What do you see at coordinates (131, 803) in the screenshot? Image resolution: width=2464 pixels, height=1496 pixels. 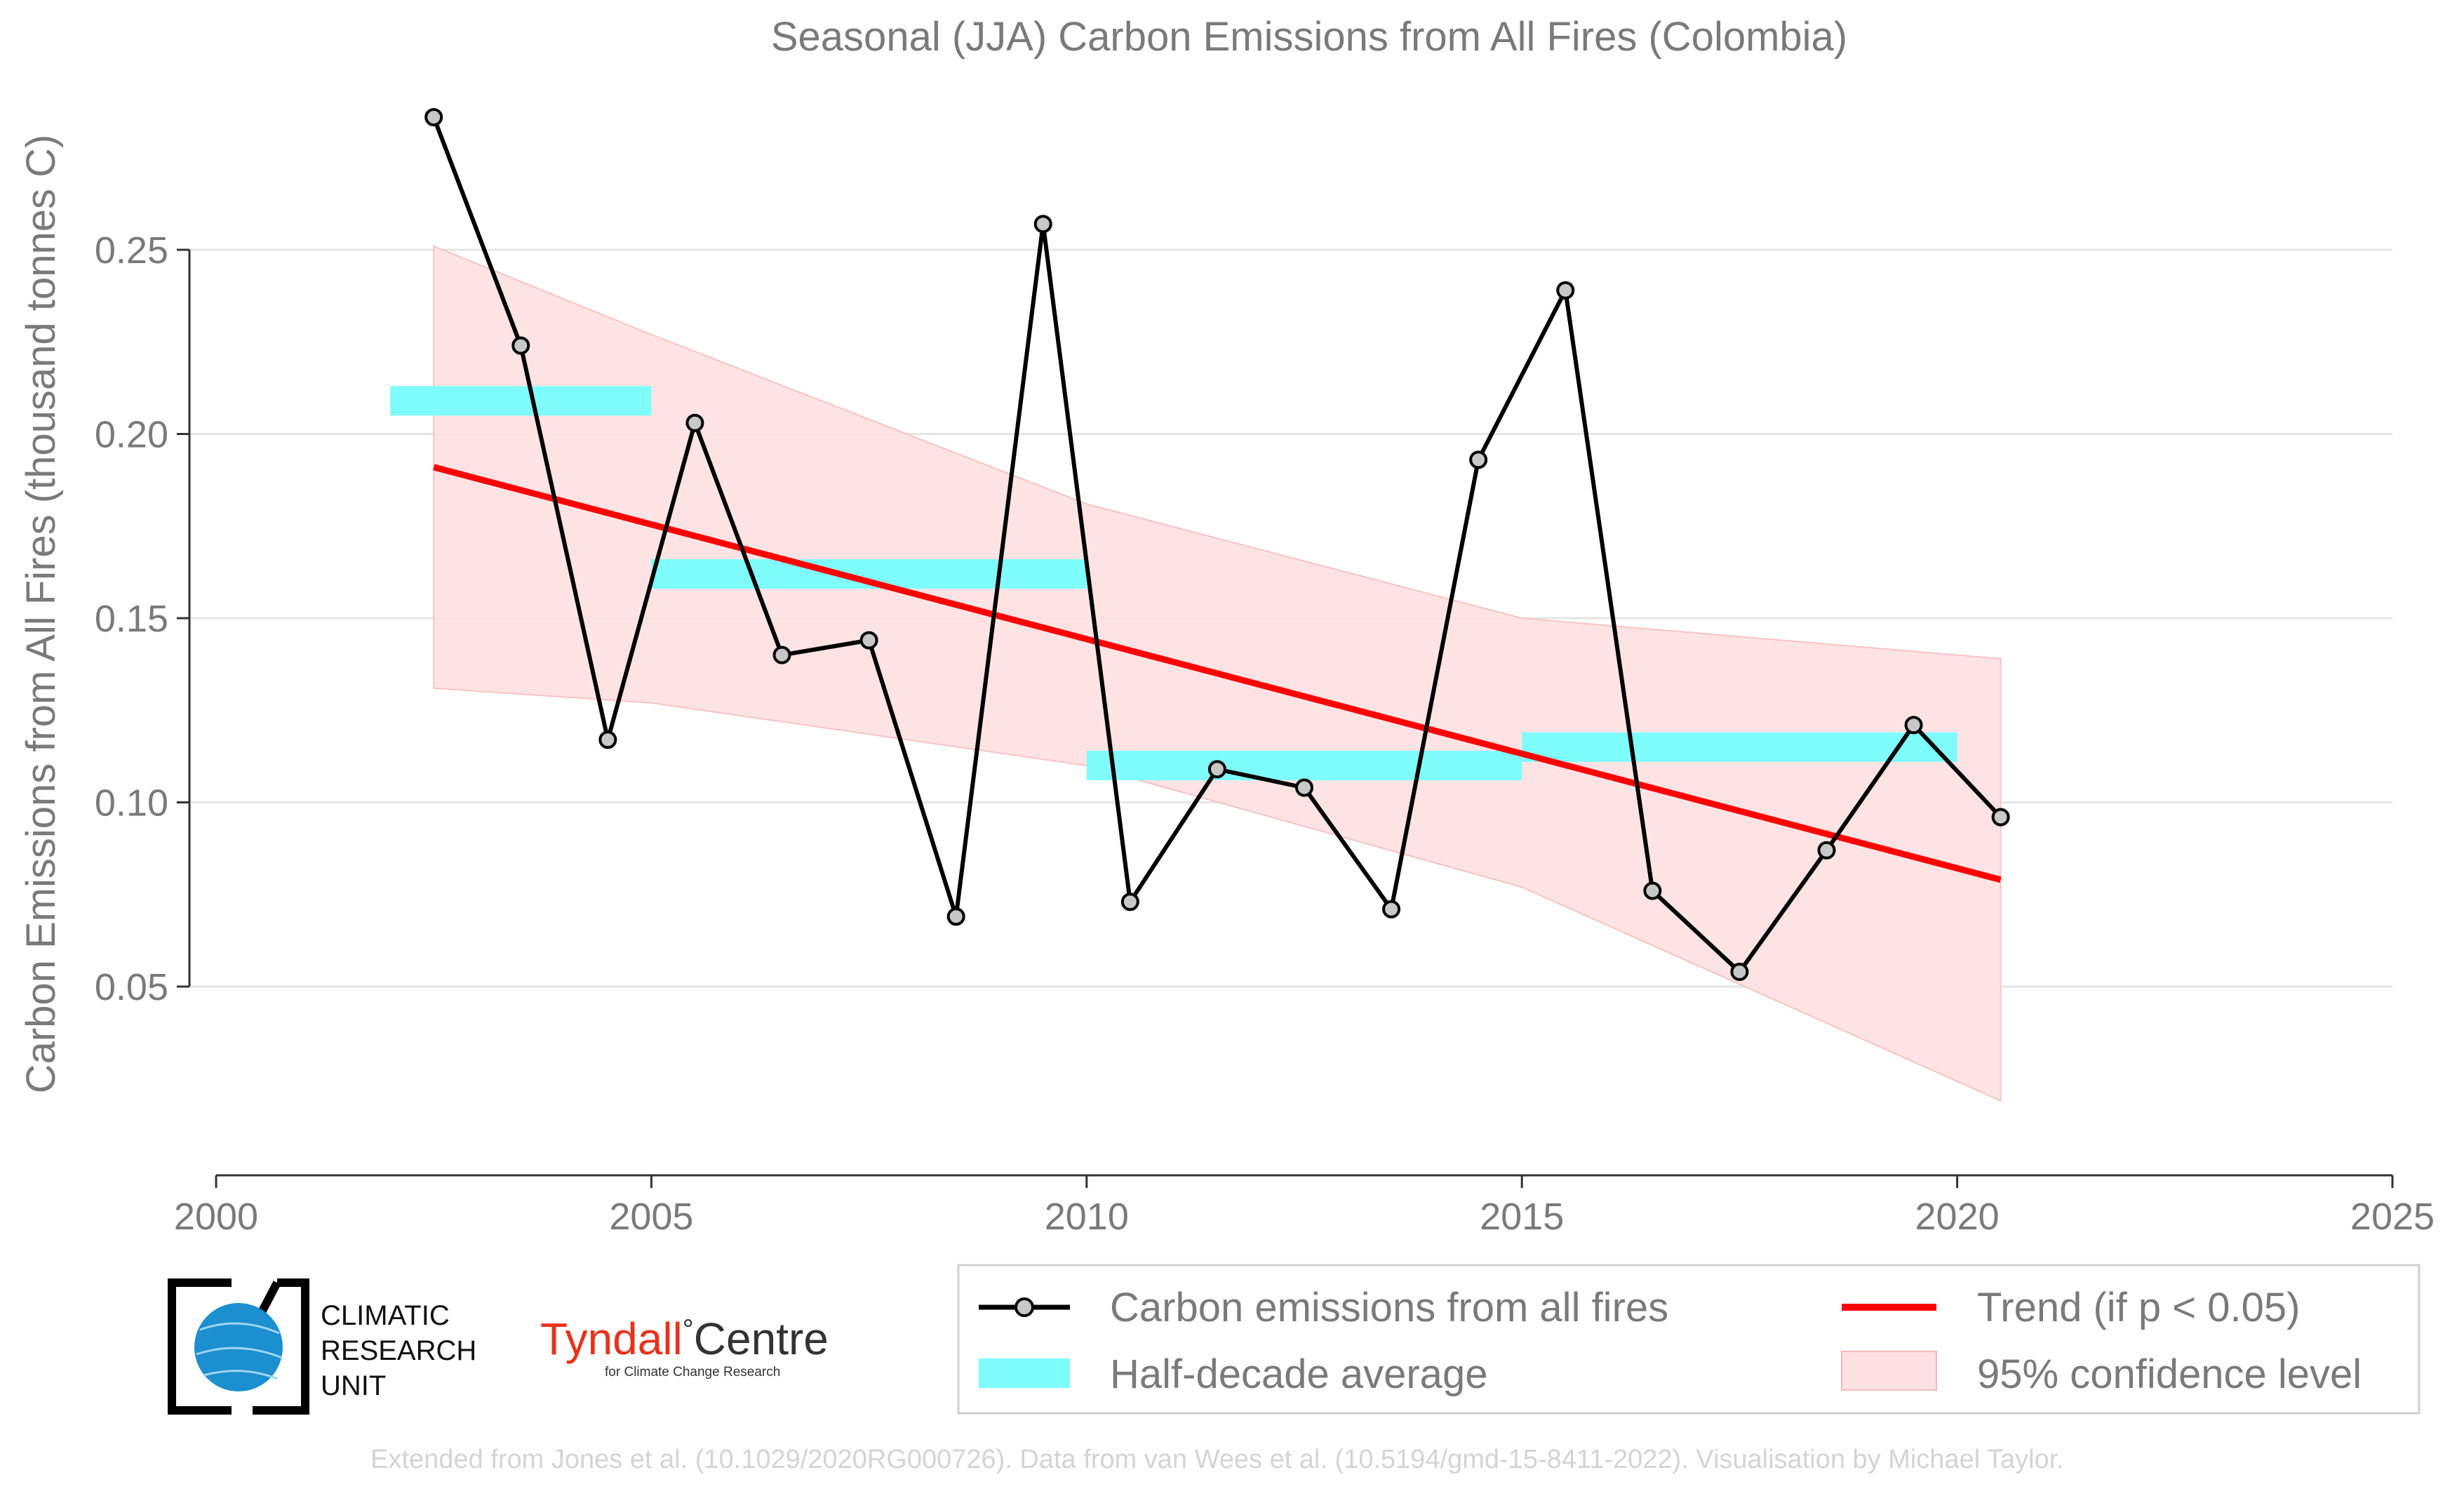 I see `y-tick-label: 0.10` at bounding box center [131, 803].